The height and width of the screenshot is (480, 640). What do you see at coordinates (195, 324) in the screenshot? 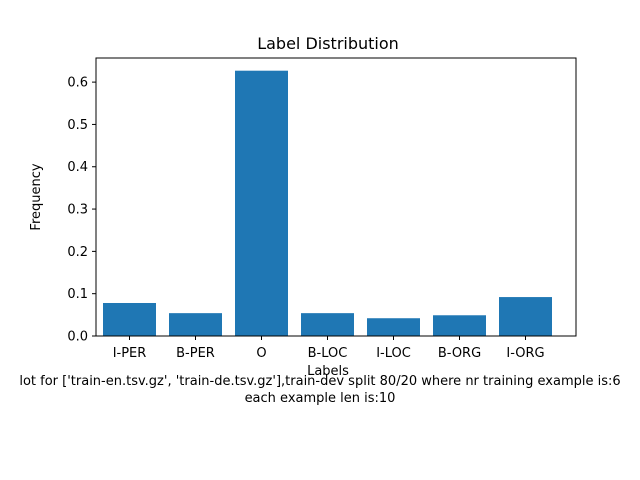
I see `bar-b-per` at bounding box center [195, 324].